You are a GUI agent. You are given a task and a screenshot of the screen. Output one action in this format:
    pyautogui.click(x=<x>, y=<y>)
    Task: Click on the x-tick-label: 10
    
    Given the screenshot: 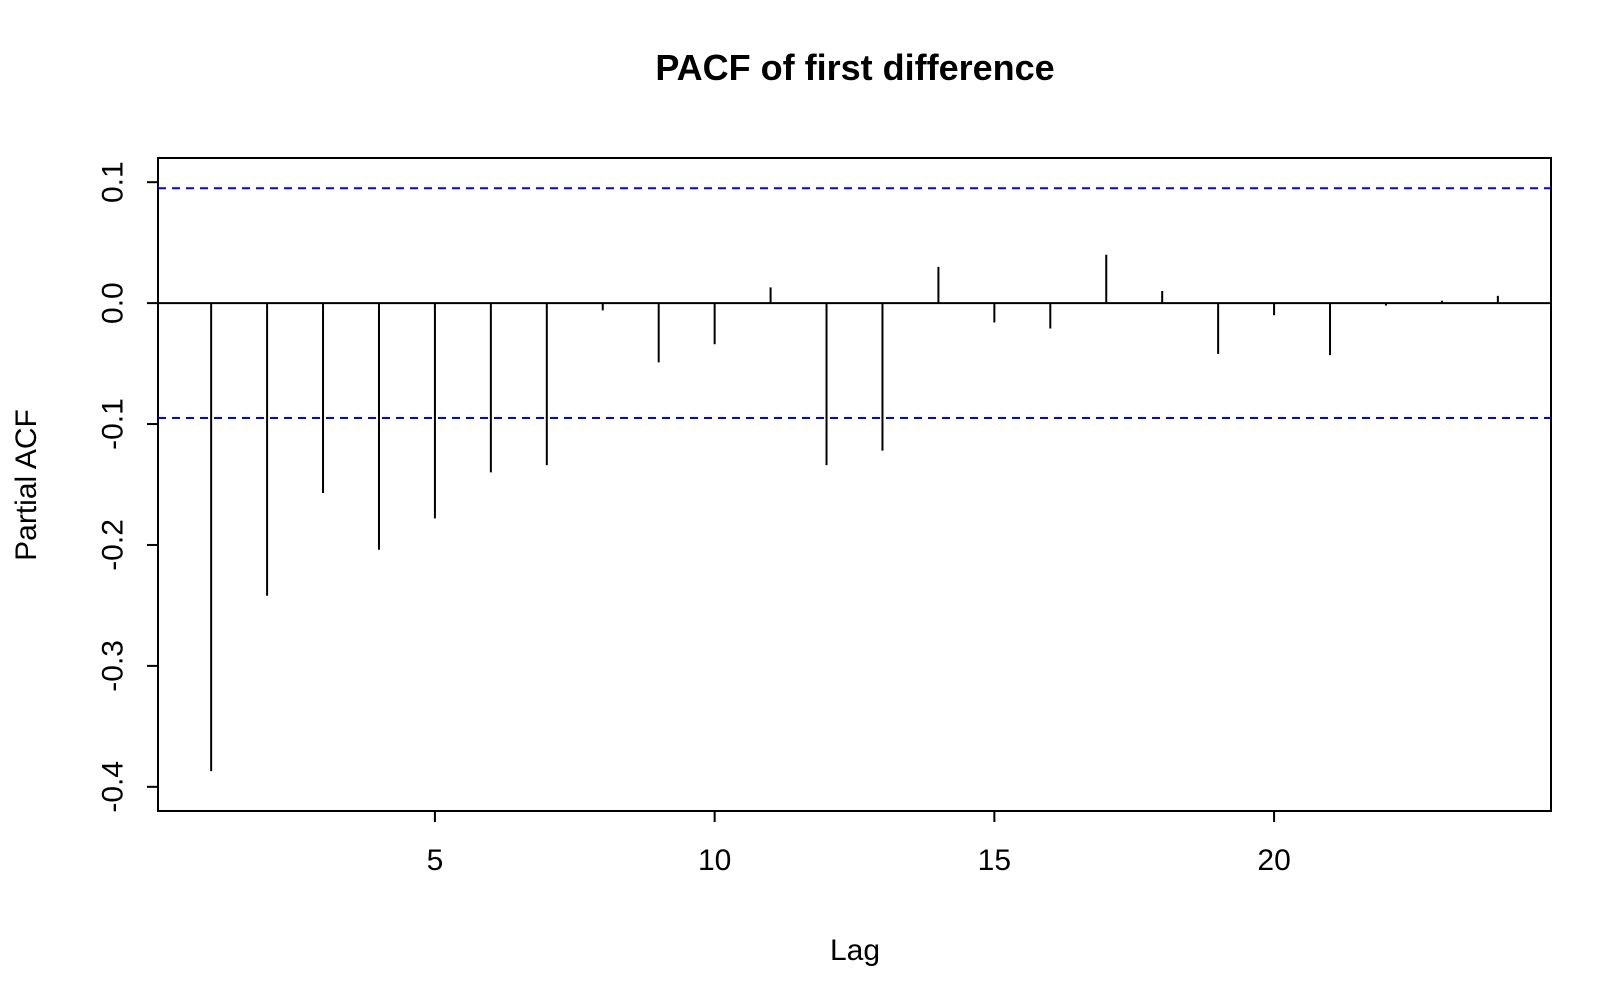 What is the action you would take?
    pyautogui.click(x=714, y=860)
    